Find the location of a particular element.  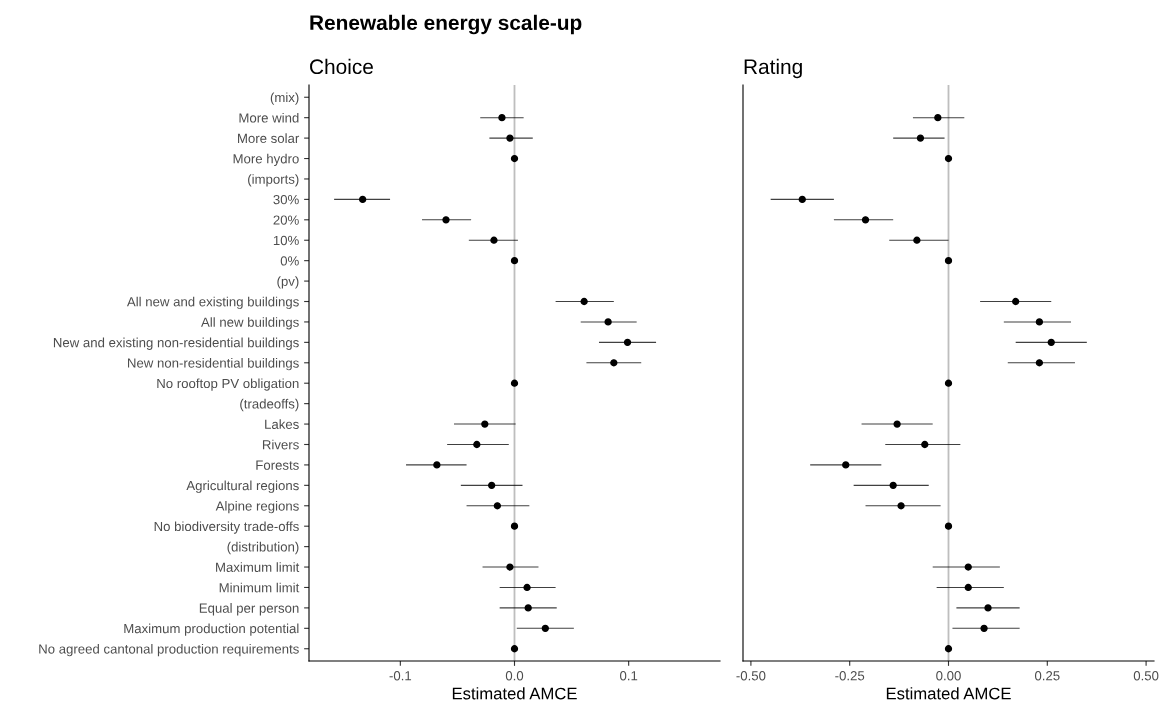

y-tick-label: Minimum limit is located at coordinates (259, 587).